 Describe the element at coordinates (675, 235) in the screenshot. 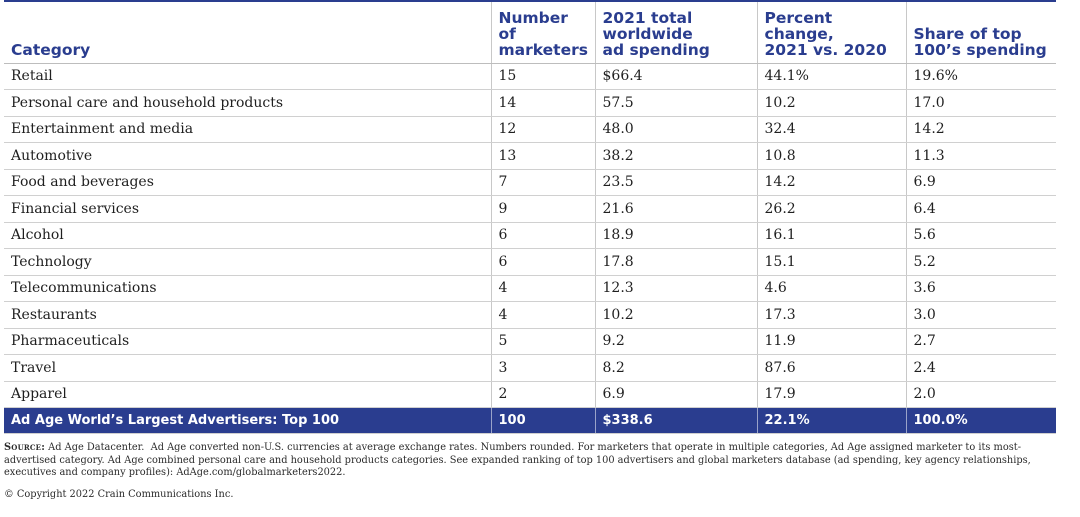

I see `cell-spending: 18.9` at that location.